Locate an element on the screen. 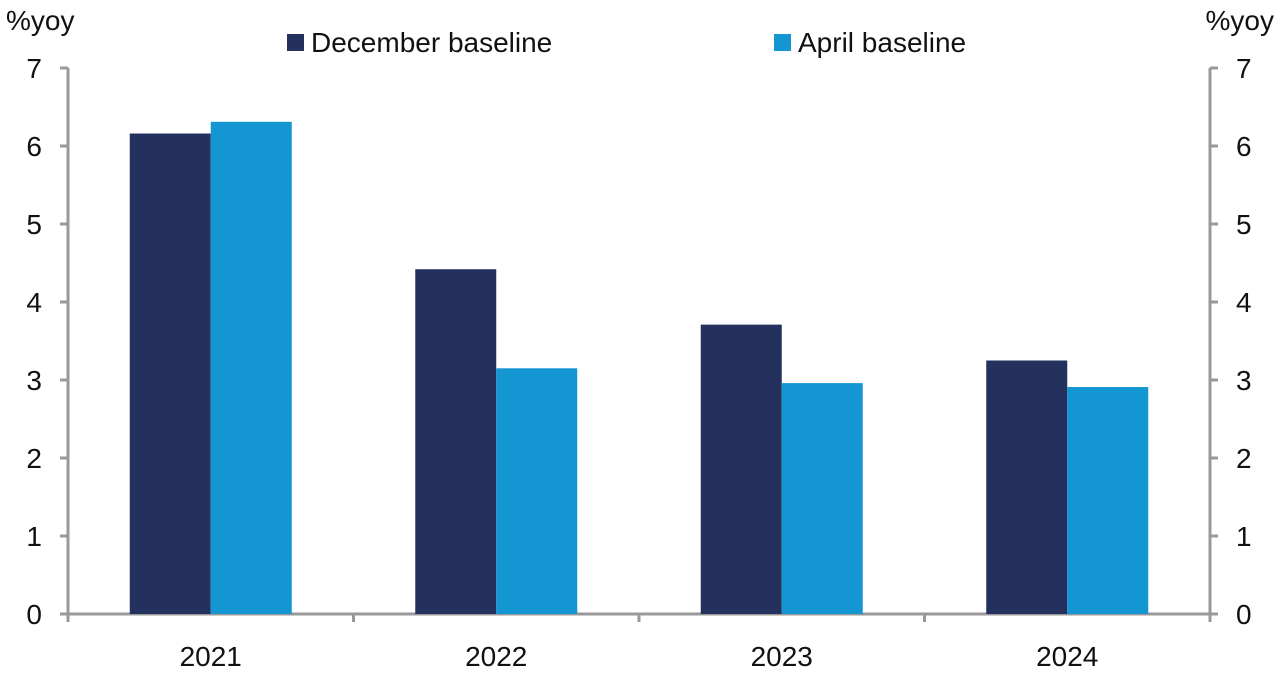 The image size is (1280, 684). right-y-tick-label: 3 is located at coordinates (1244, 380).